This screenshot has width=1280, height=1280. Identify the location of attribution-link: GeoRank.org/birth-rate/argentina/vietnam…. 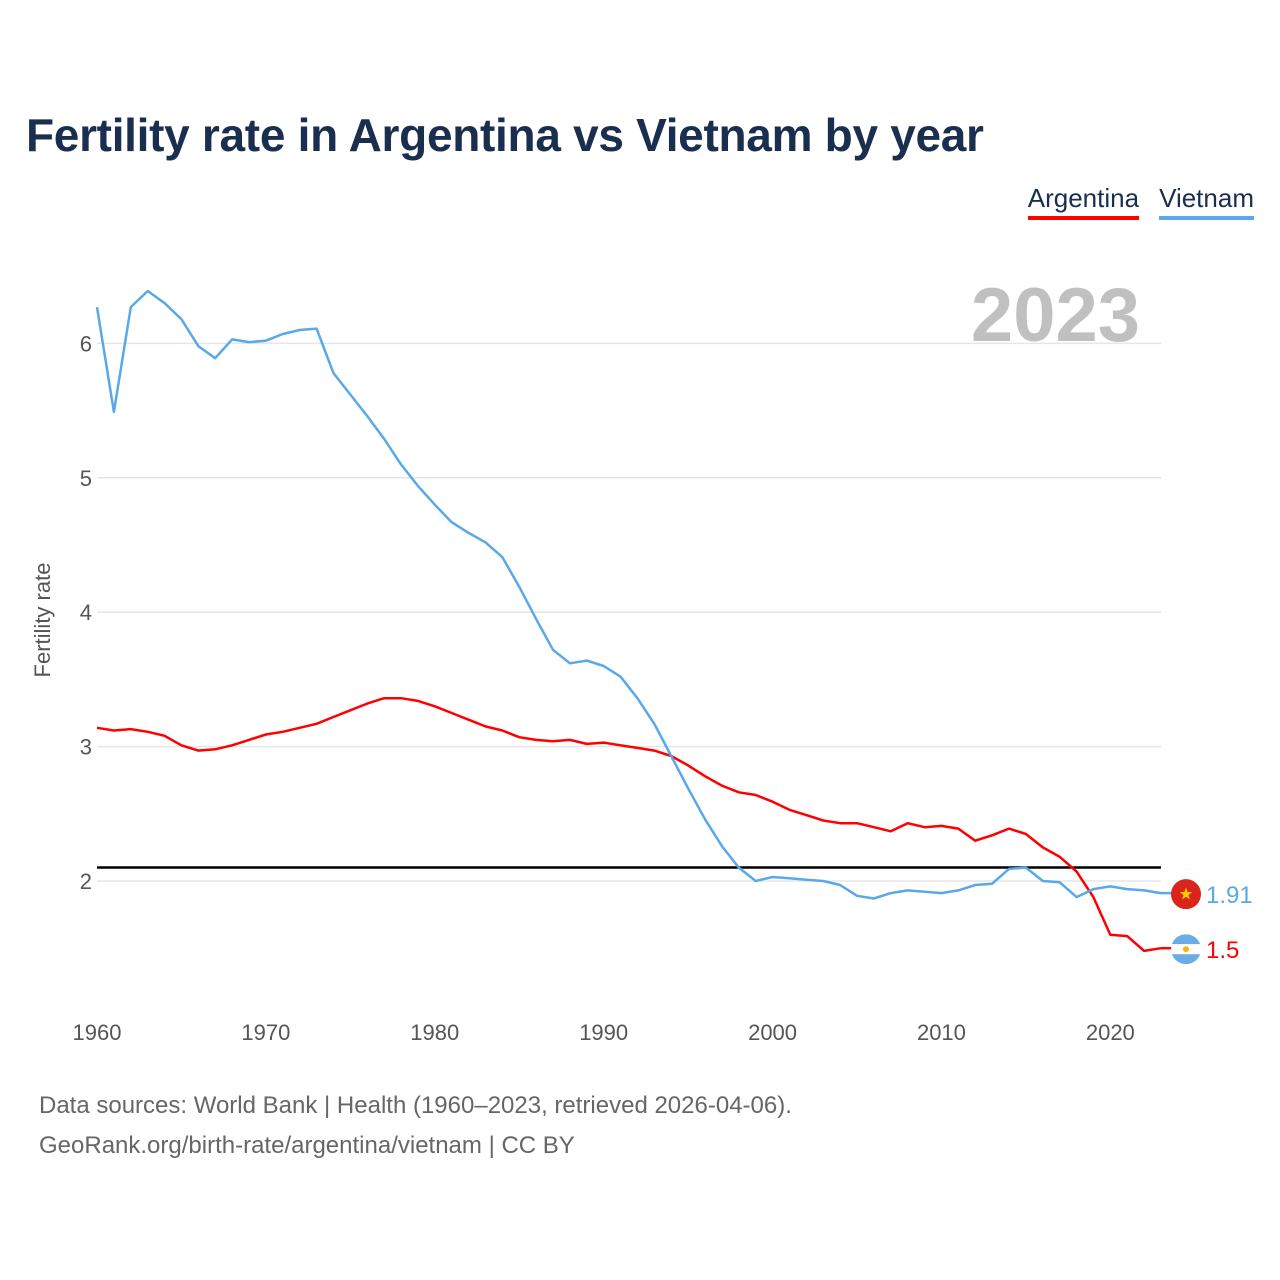
(307, 1145).